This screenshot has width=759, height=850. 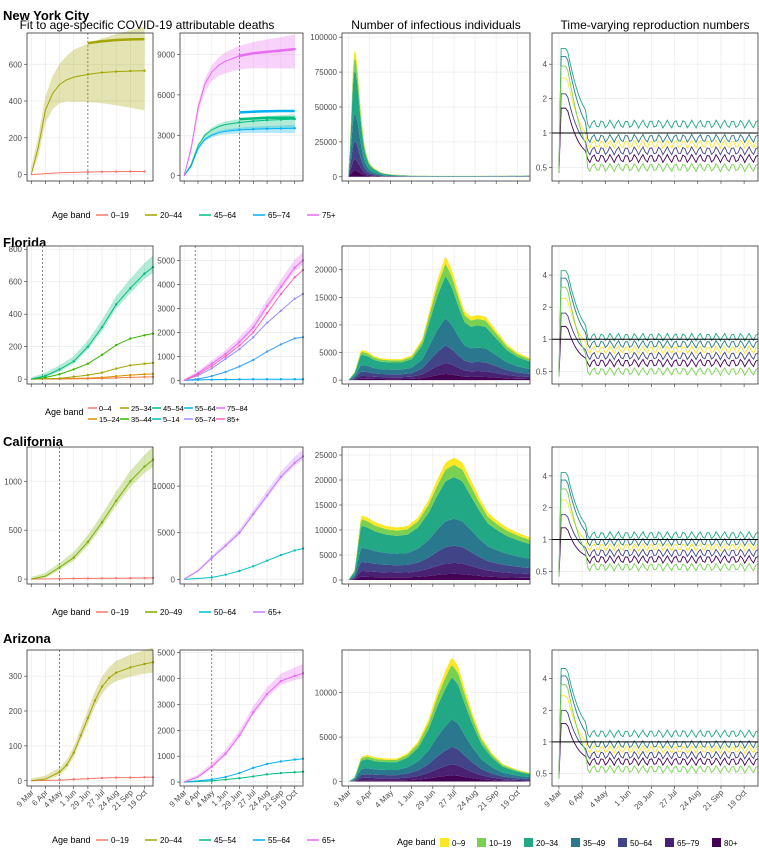 What do you see at coordinates (194, 840) in the screenshot?
I see `legend-3: Age band 0–19 20–44 45–54 55–64 65+` at bounding box center [194, 840].